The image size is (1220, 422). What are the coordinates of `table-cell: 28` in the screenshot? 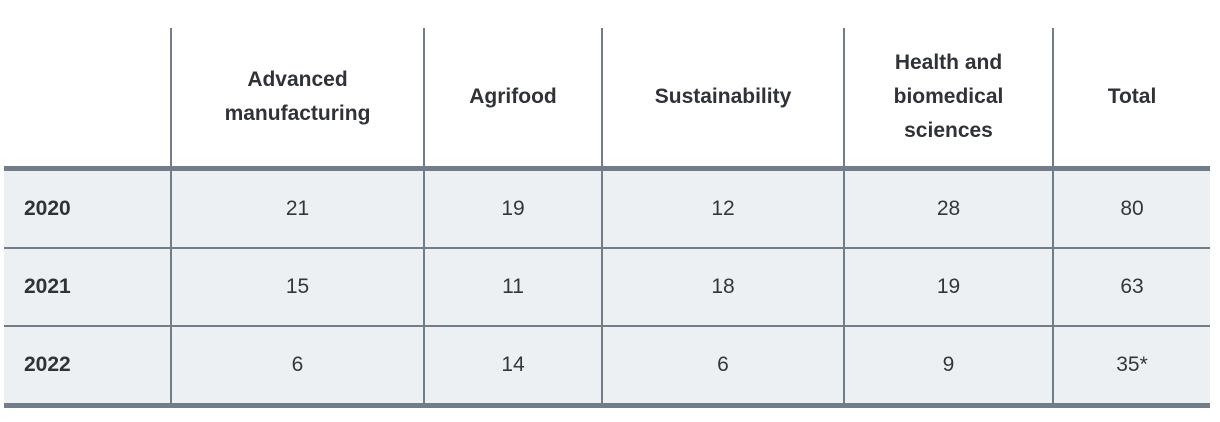 It's located at (948, 208).